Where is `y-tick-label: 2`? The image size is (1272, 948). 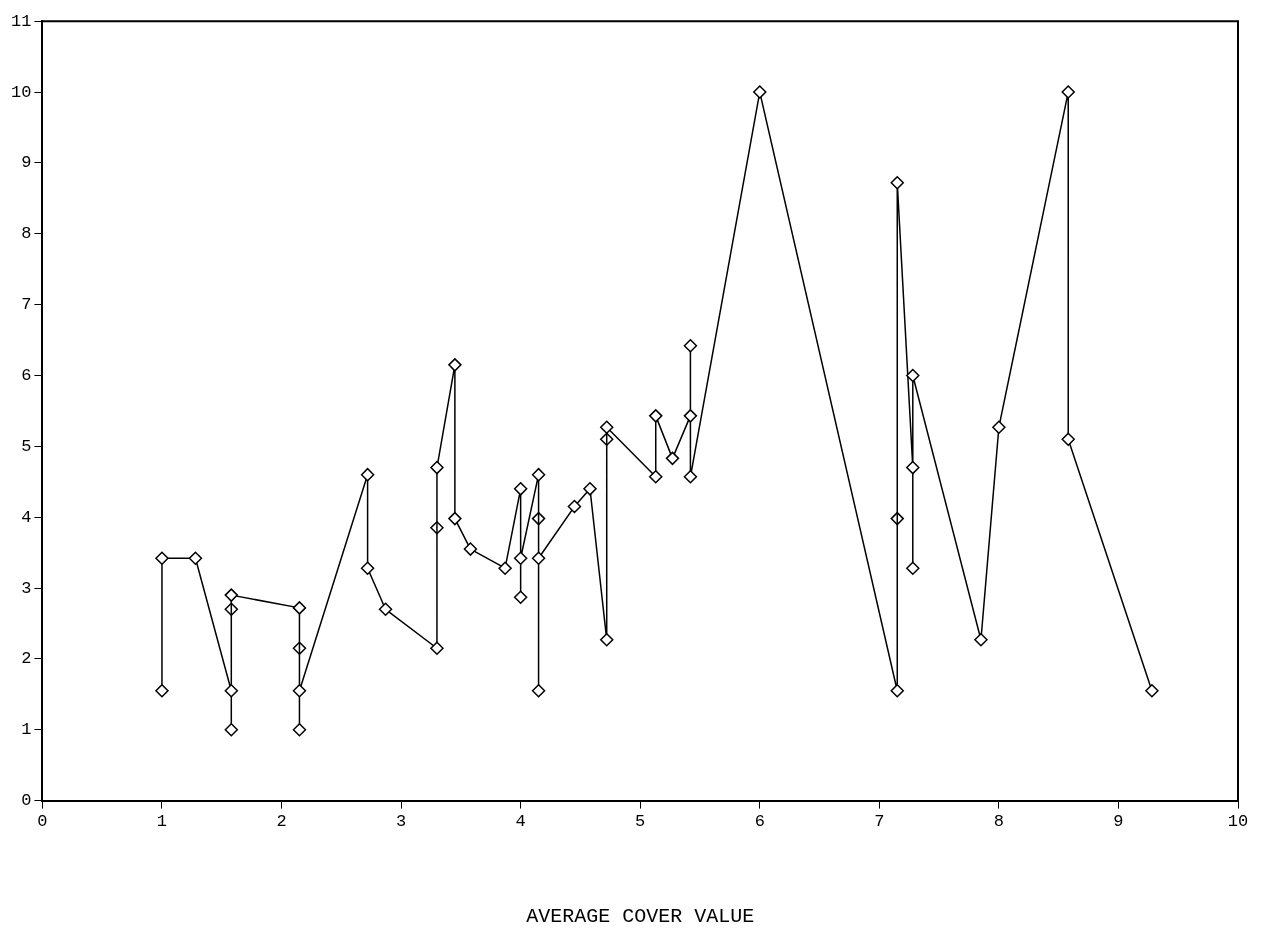
y-tick-label: 2 is located at coordinates (26, 659).